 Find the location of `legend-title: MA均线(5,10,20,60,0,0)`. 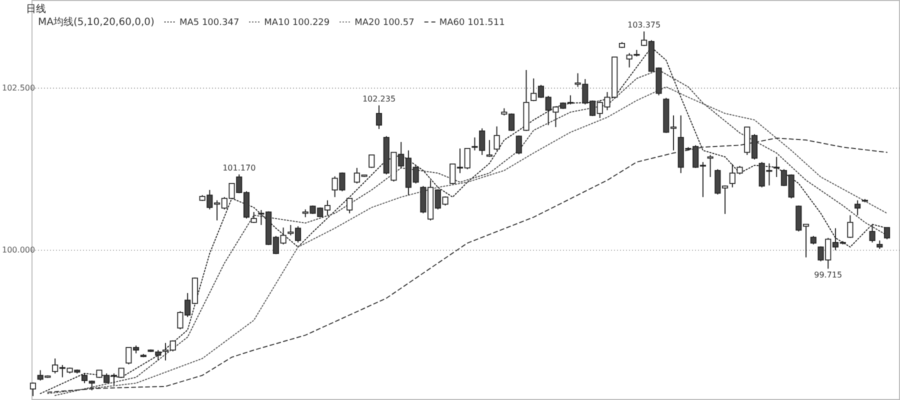

legend-title: MA均线(5,10,20,60,0,0) is located at coordinates (96, 22).